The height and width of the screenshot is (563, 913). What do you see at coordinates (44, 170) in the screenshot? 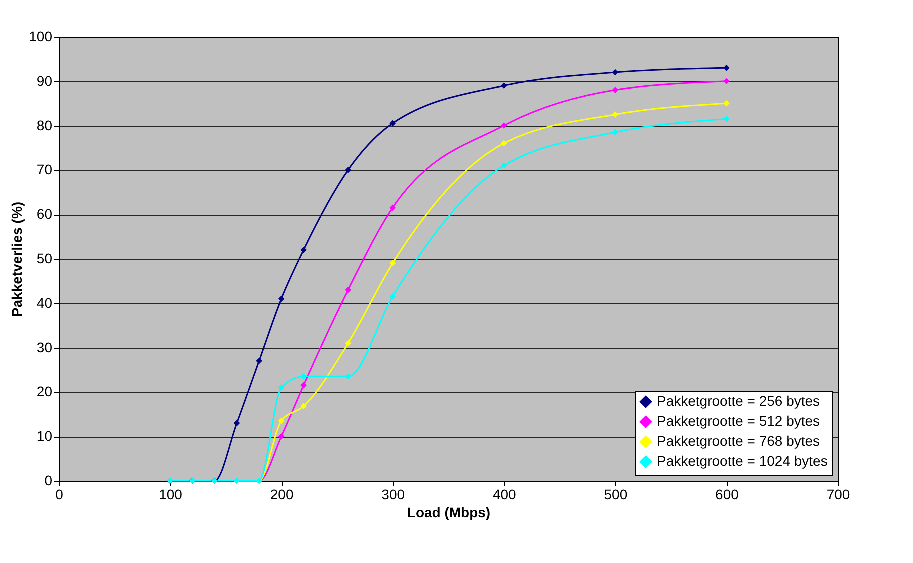
I see `y-tick-label: 70` at bounding box center [44, 170].